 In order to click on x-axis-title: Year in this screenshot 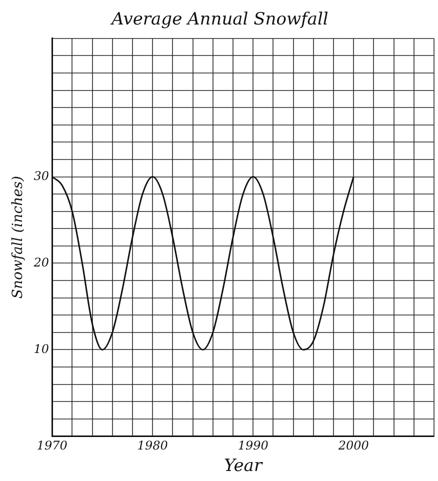, I will do `click(243, 466)`.